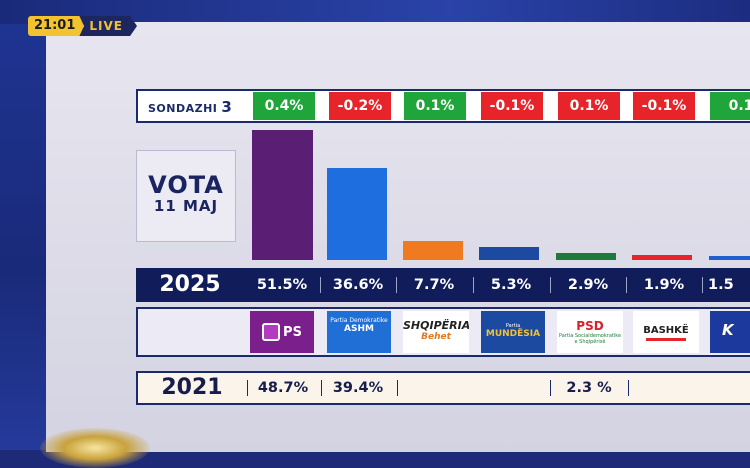 The height and width of the screenshot is (468, 750). I want to click on result-2021-k, so click(730, 390).